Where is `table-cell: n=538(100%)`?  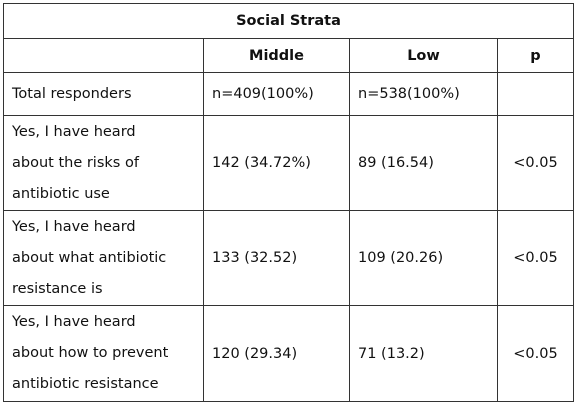 table-cell: n=538(100%) is located at coordinates (423, 94).